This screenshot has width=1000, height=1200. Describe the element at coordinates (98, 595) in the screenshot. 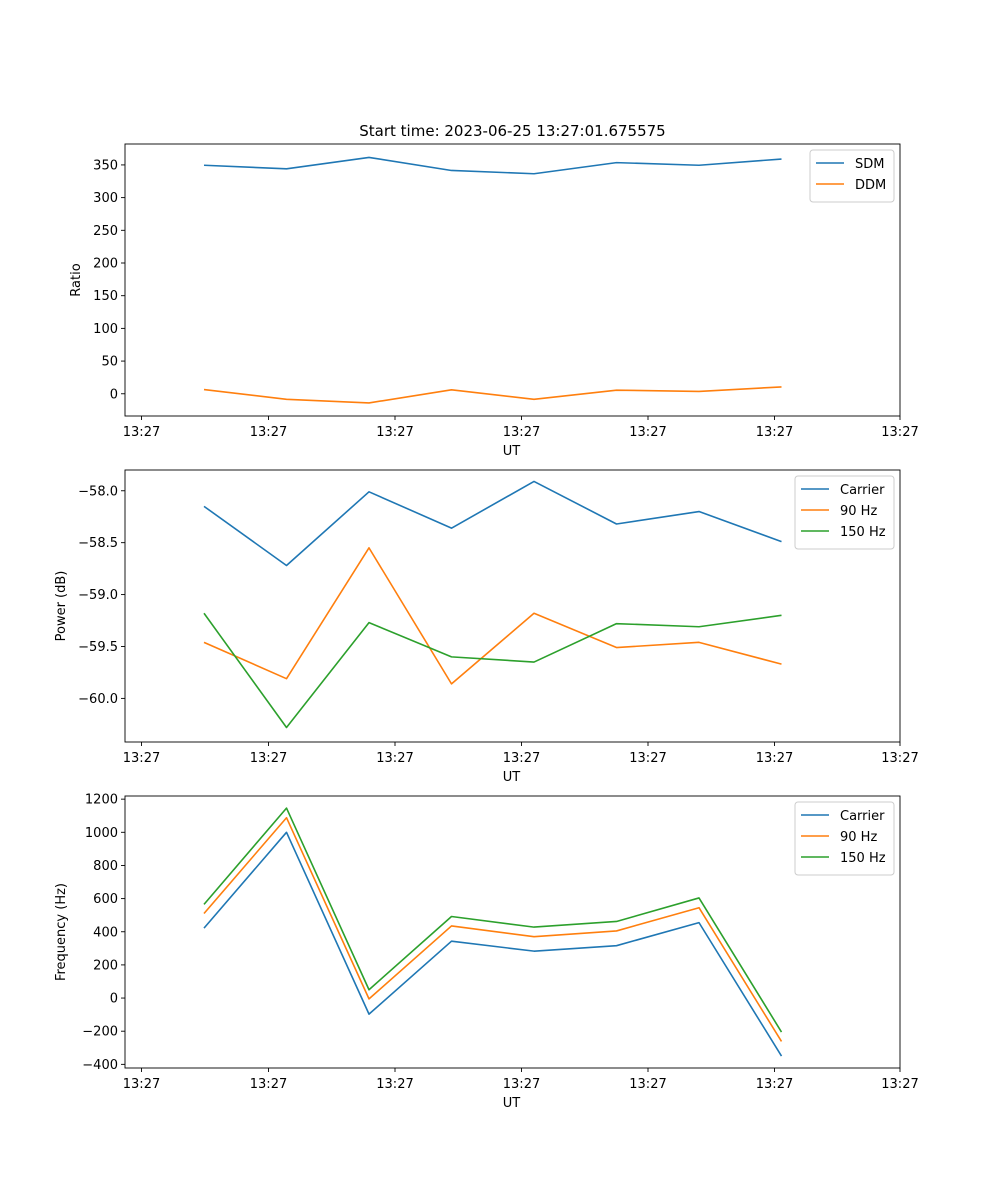

I see `y-tick-label: −59.0` at that location.